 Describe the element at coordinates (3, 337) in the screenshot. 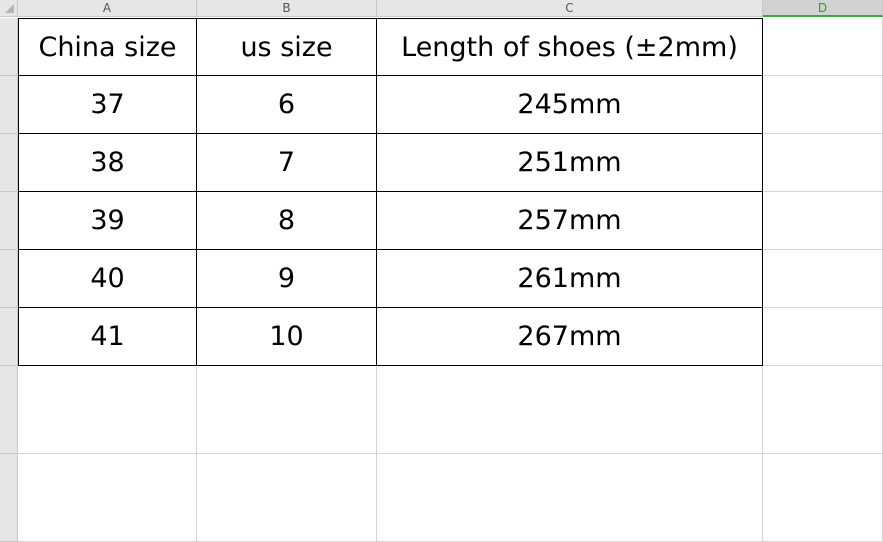

I see `row-number: 6` at that location.